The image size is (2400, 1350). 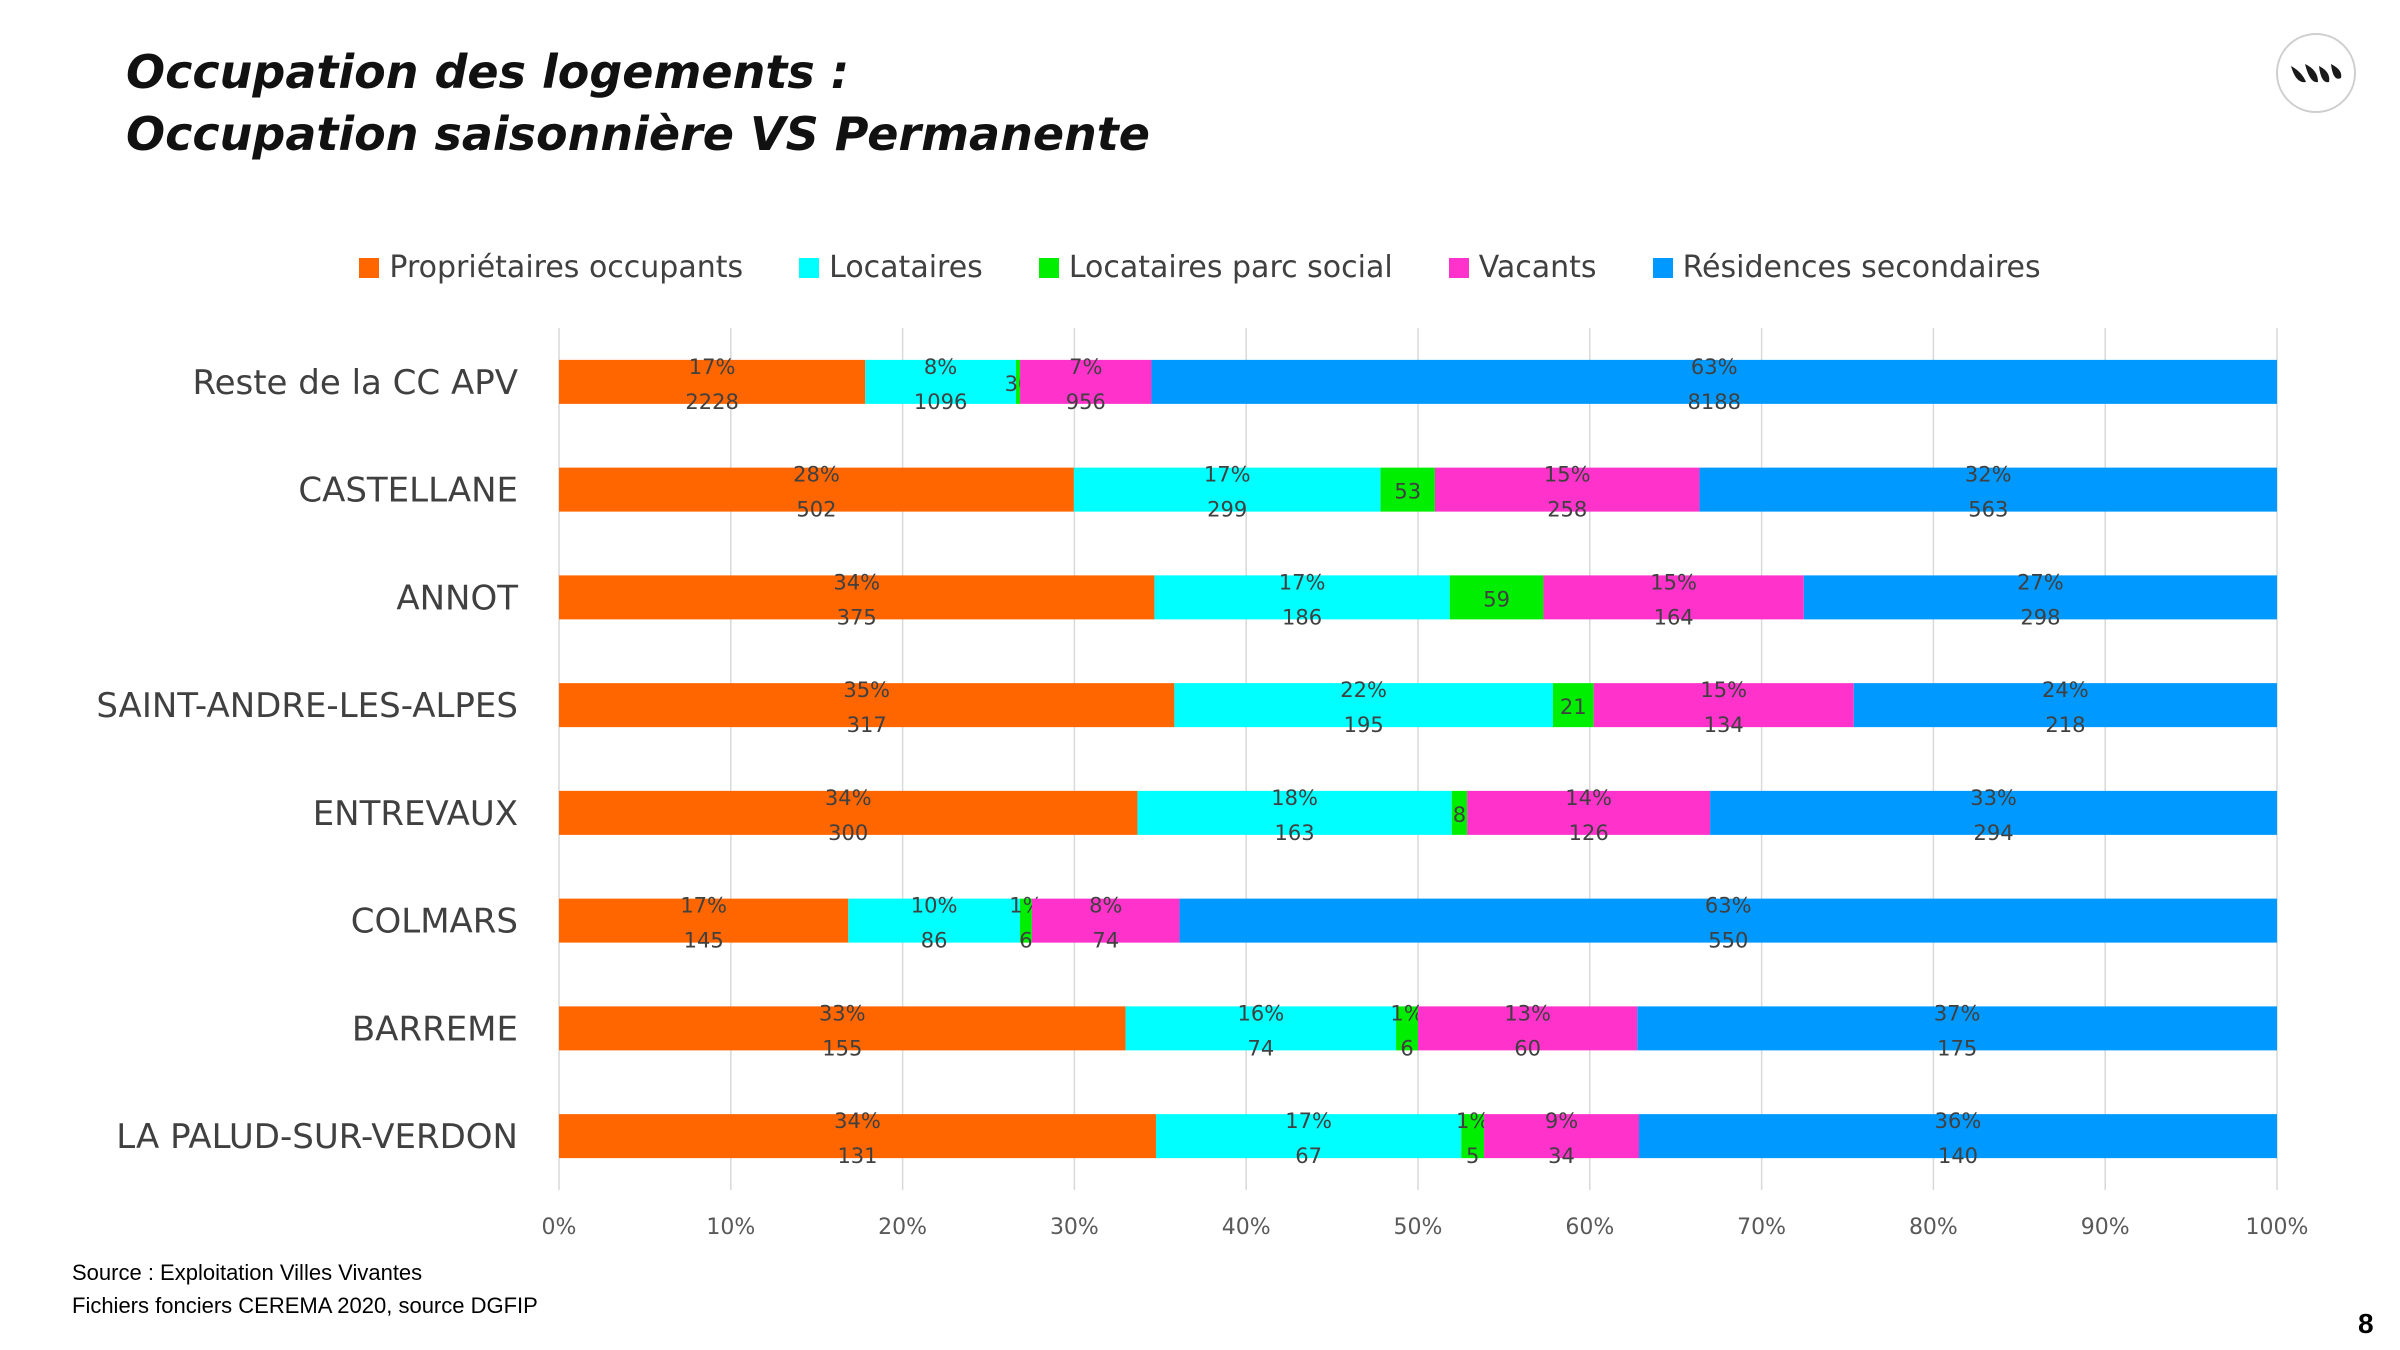 What do you see at coordinates (2316, 73) in the screenshot?
I see `leaf-logo-icon` at bounding box center [2316, 73].